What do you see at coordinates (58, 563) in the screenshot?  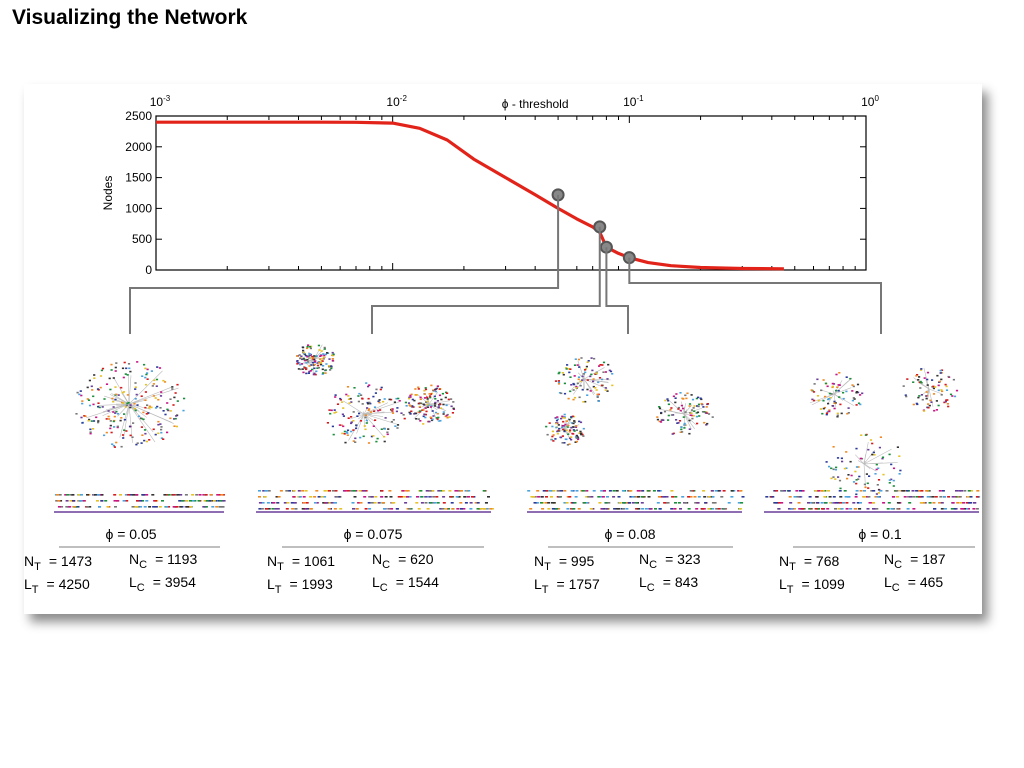 I see `node-count-total: NT = 1473` at bounding box center [58, 563].